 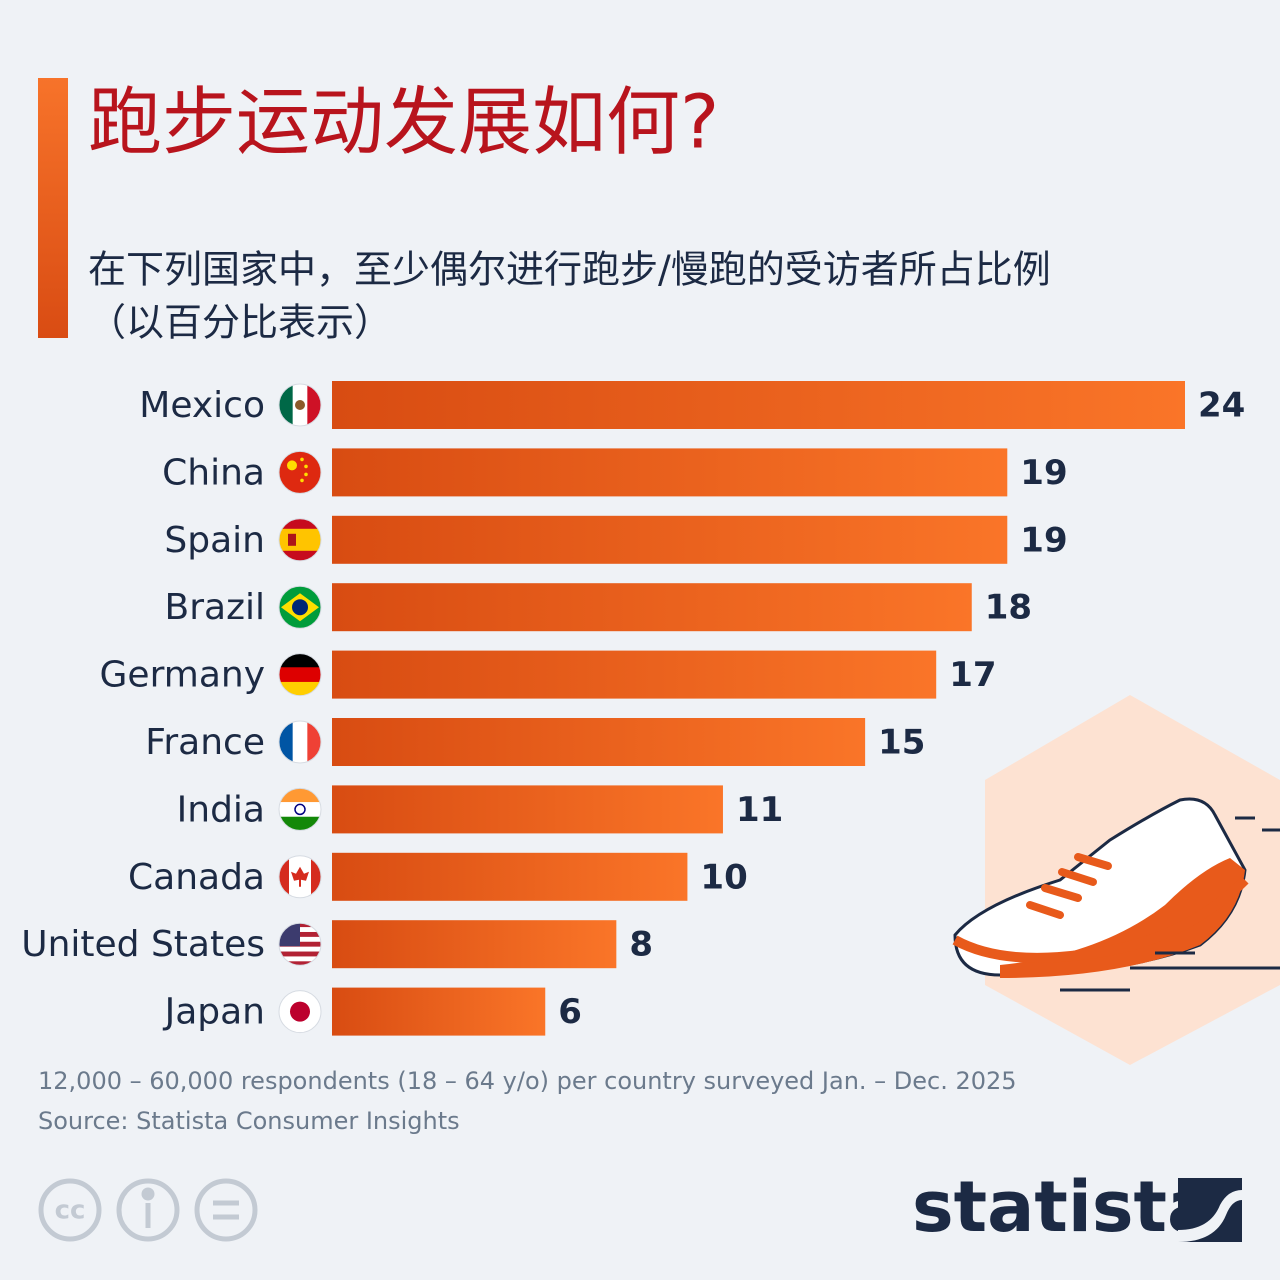 What do you see at coordinates (1210, 1210) in the screenshot?
I see `logo-mark` at bounding box center [1210, 1210].